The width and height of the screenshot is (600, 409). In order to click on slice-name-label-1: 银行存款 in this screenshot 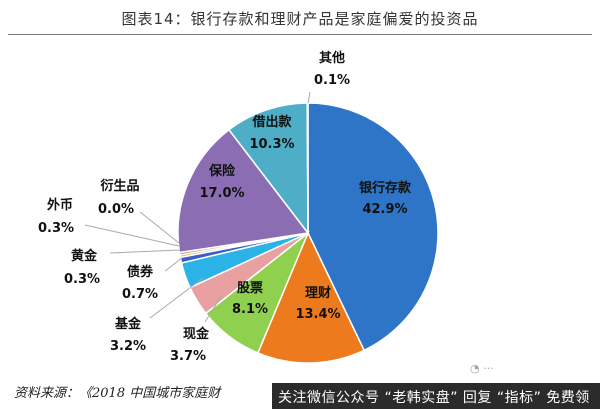, I will do `click(385, 188)`.